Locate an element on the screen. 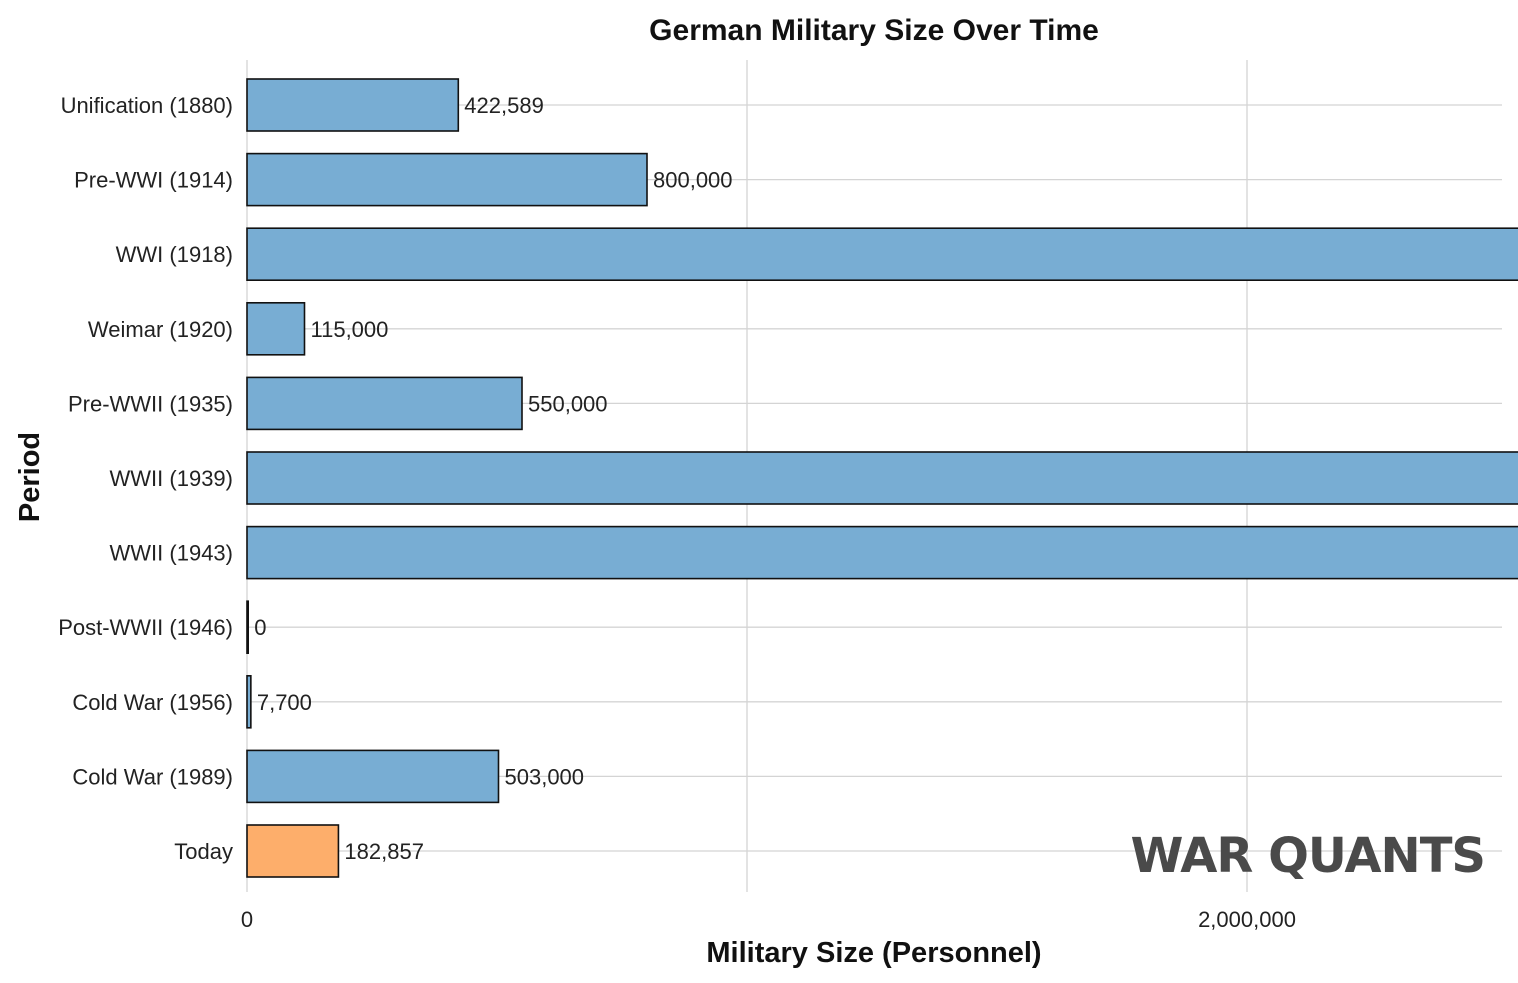 Image resolution: width=1518 pixels, height=983 pixels. bar-weimar-1920 is located at coordinates (276, 328).